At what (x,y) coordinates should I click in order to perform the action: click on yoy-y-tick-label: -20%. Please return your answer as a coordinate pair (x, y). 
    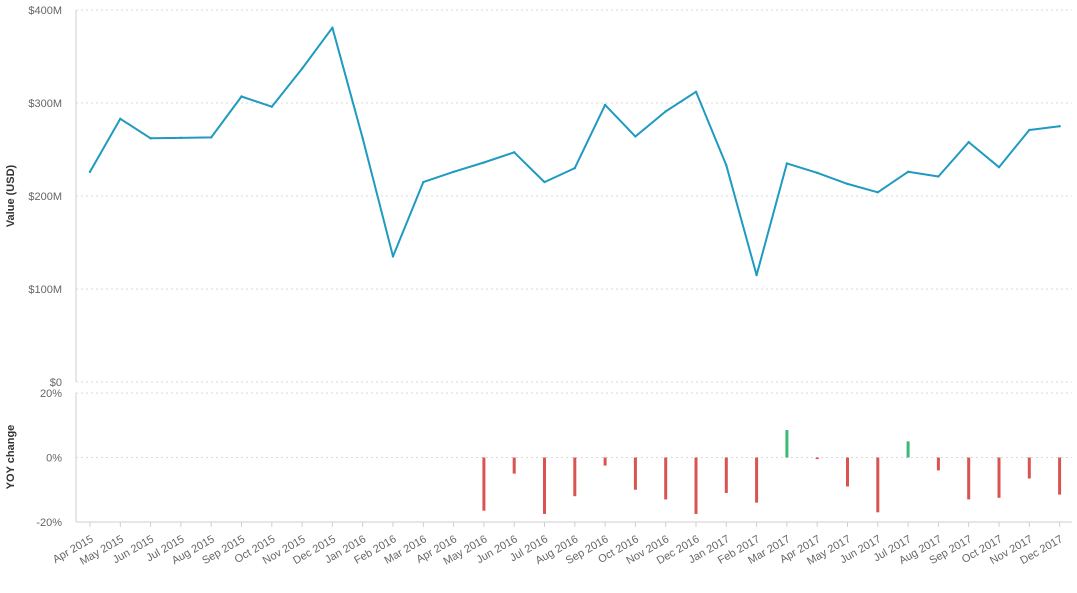
    Looking at the image, I should click on (49, 523).